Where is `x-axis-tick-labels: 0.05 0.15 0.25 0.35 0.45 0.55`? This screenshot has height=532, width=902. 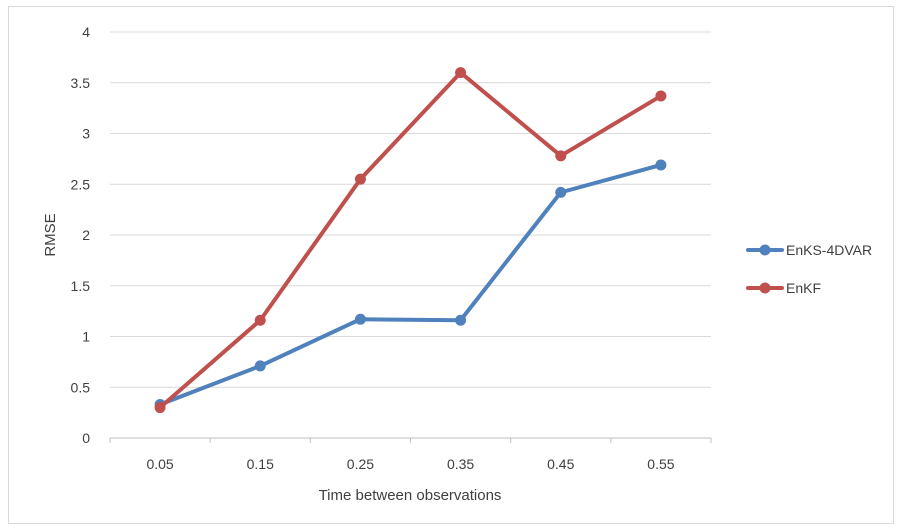 x-axis-tick-labels: 0.05 0.15 0.25 0.35 0.45 0.55 is located at coordinates (410, 464).